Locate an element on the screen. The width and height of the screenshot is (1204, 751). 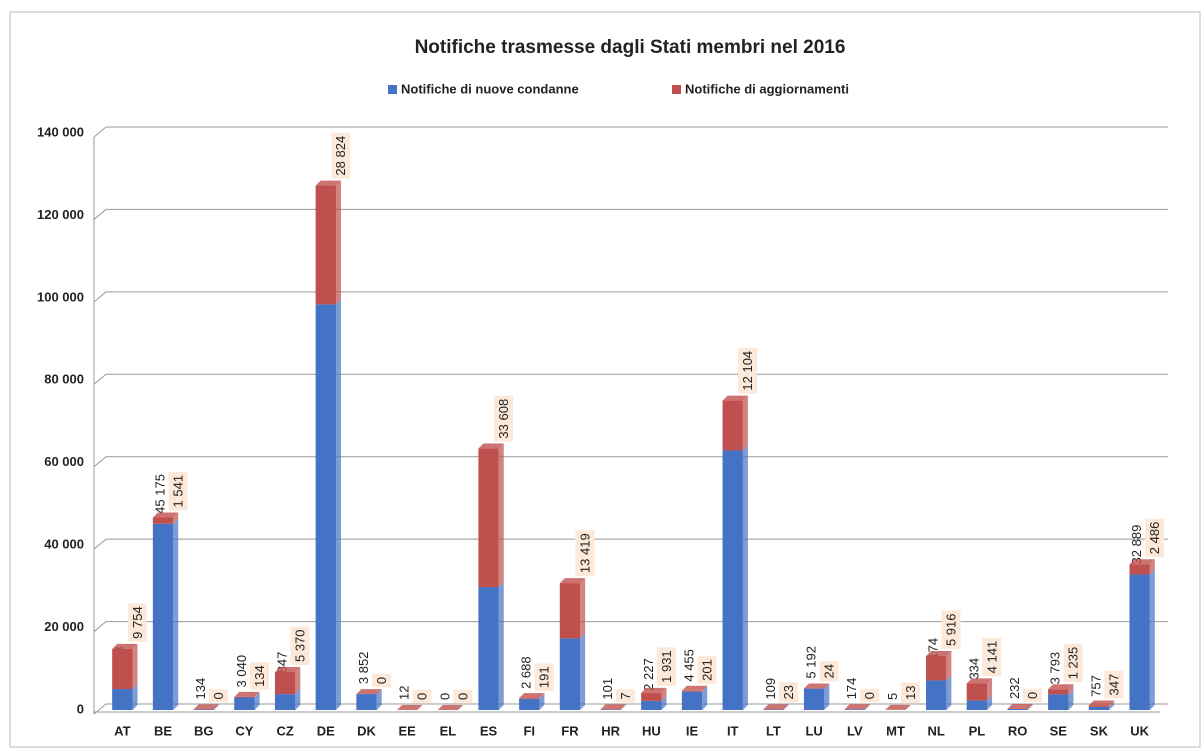
x-tick-label: FR is located at coordinates (570, 730).